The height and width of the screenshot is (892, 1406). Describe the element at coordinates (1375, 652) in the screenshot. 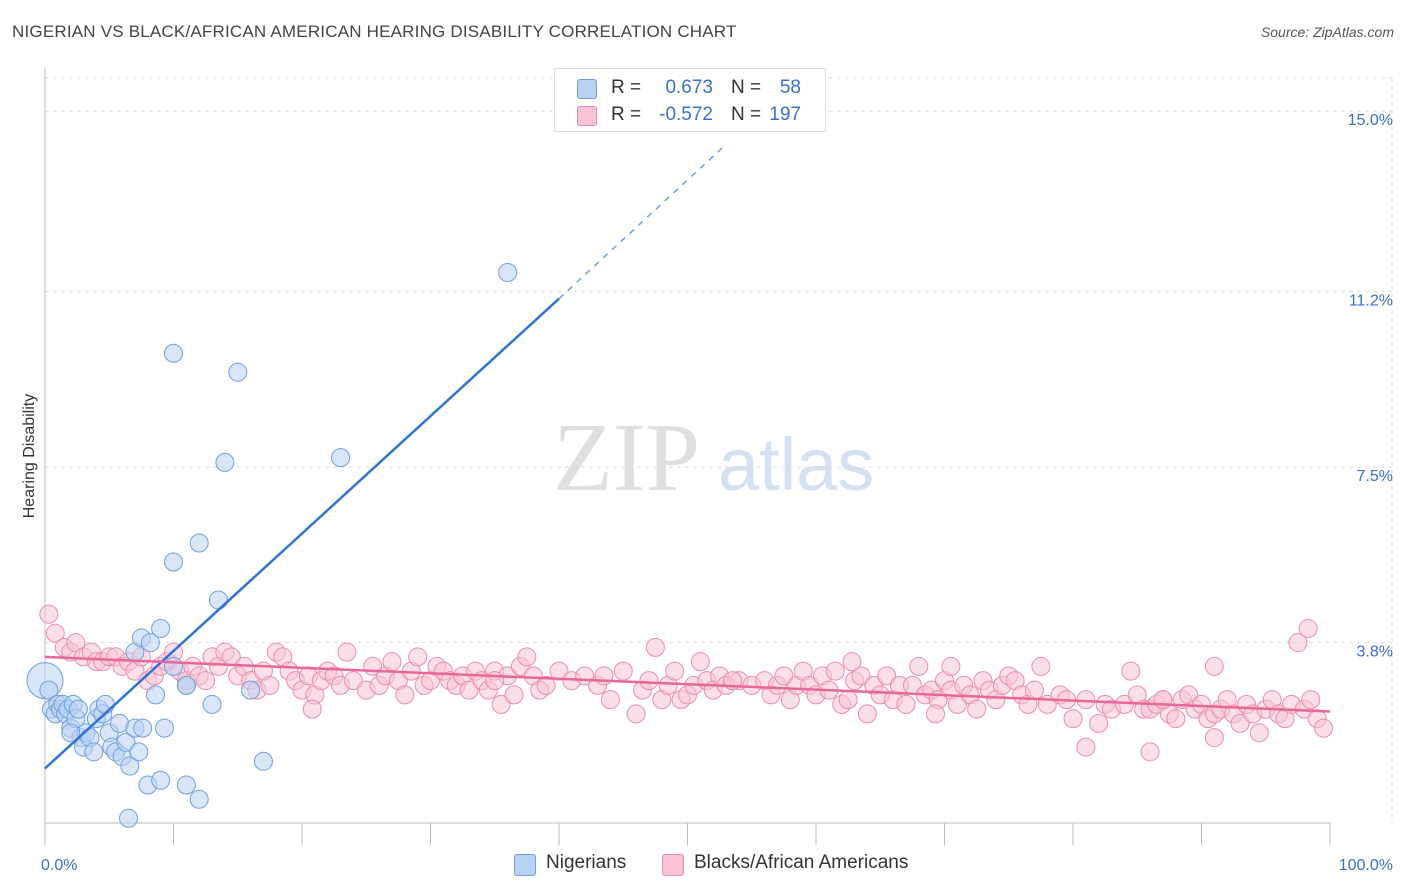

I see `y-tick-label: 3.8%` at that location.